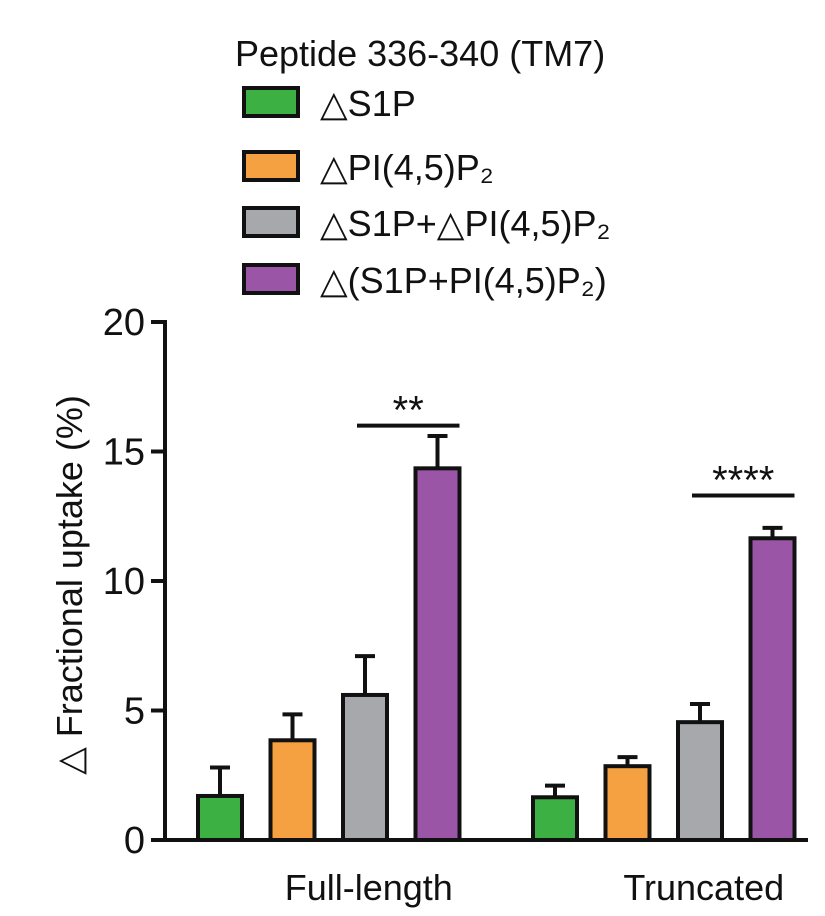 This screenshot has width=825, height=916. Describe the element at coordinates (134, 841) in the screenshot. I see `y-tick-label: 0` at that location.